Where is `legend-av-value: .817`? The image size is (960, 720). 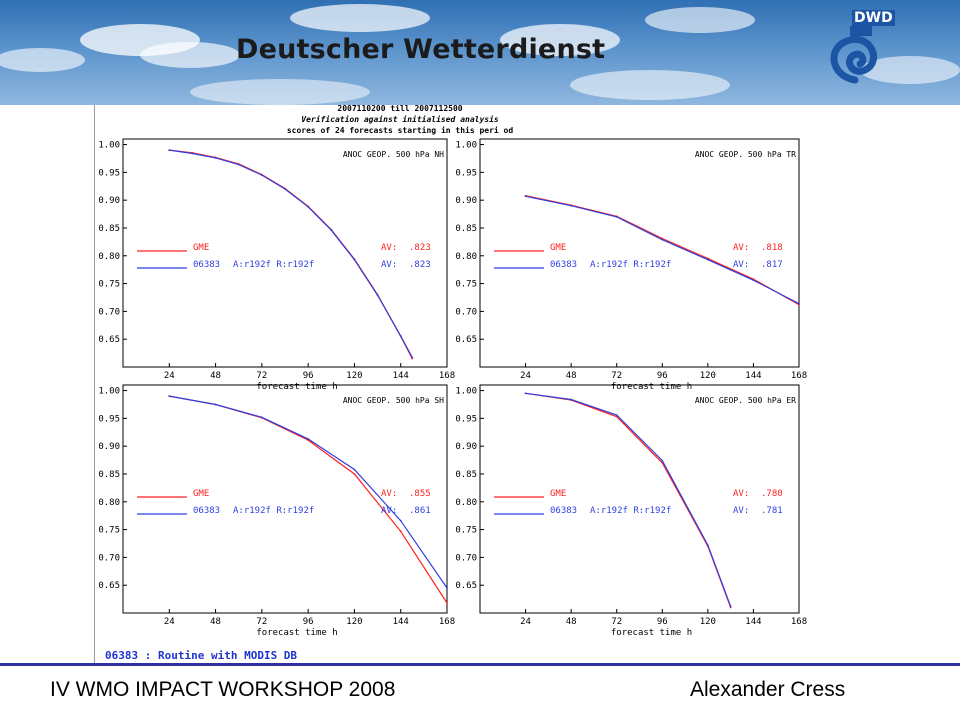 legend-av-value: .817 is located at coordinates (772, 265).